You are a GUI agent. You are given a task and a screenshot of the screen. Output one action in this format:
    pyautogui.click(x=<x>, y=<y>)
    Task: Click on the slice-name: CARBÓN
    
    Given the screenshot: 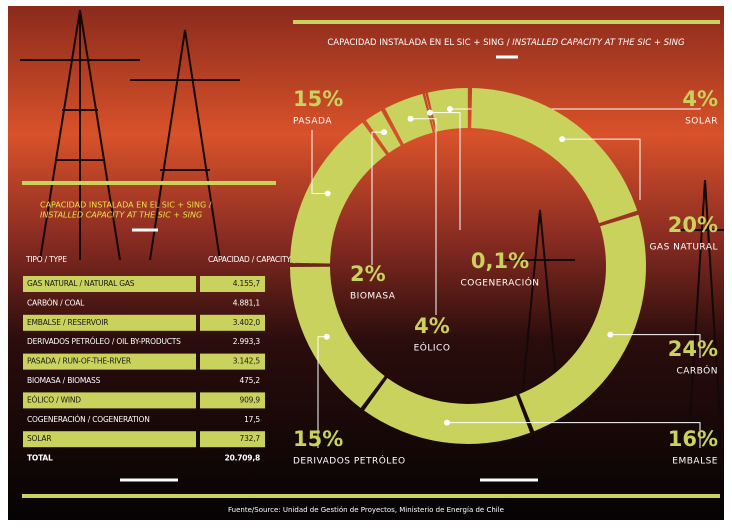 What is the action you would take?
    pyautogui.click(x=697, y=371)
    